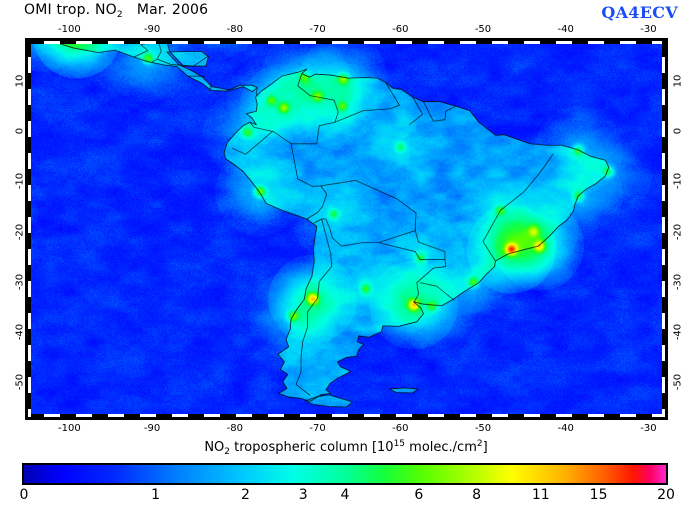  Describe the element at coordinates (29, 229) in the screenshot. I see `axis-frame-left` at that location.